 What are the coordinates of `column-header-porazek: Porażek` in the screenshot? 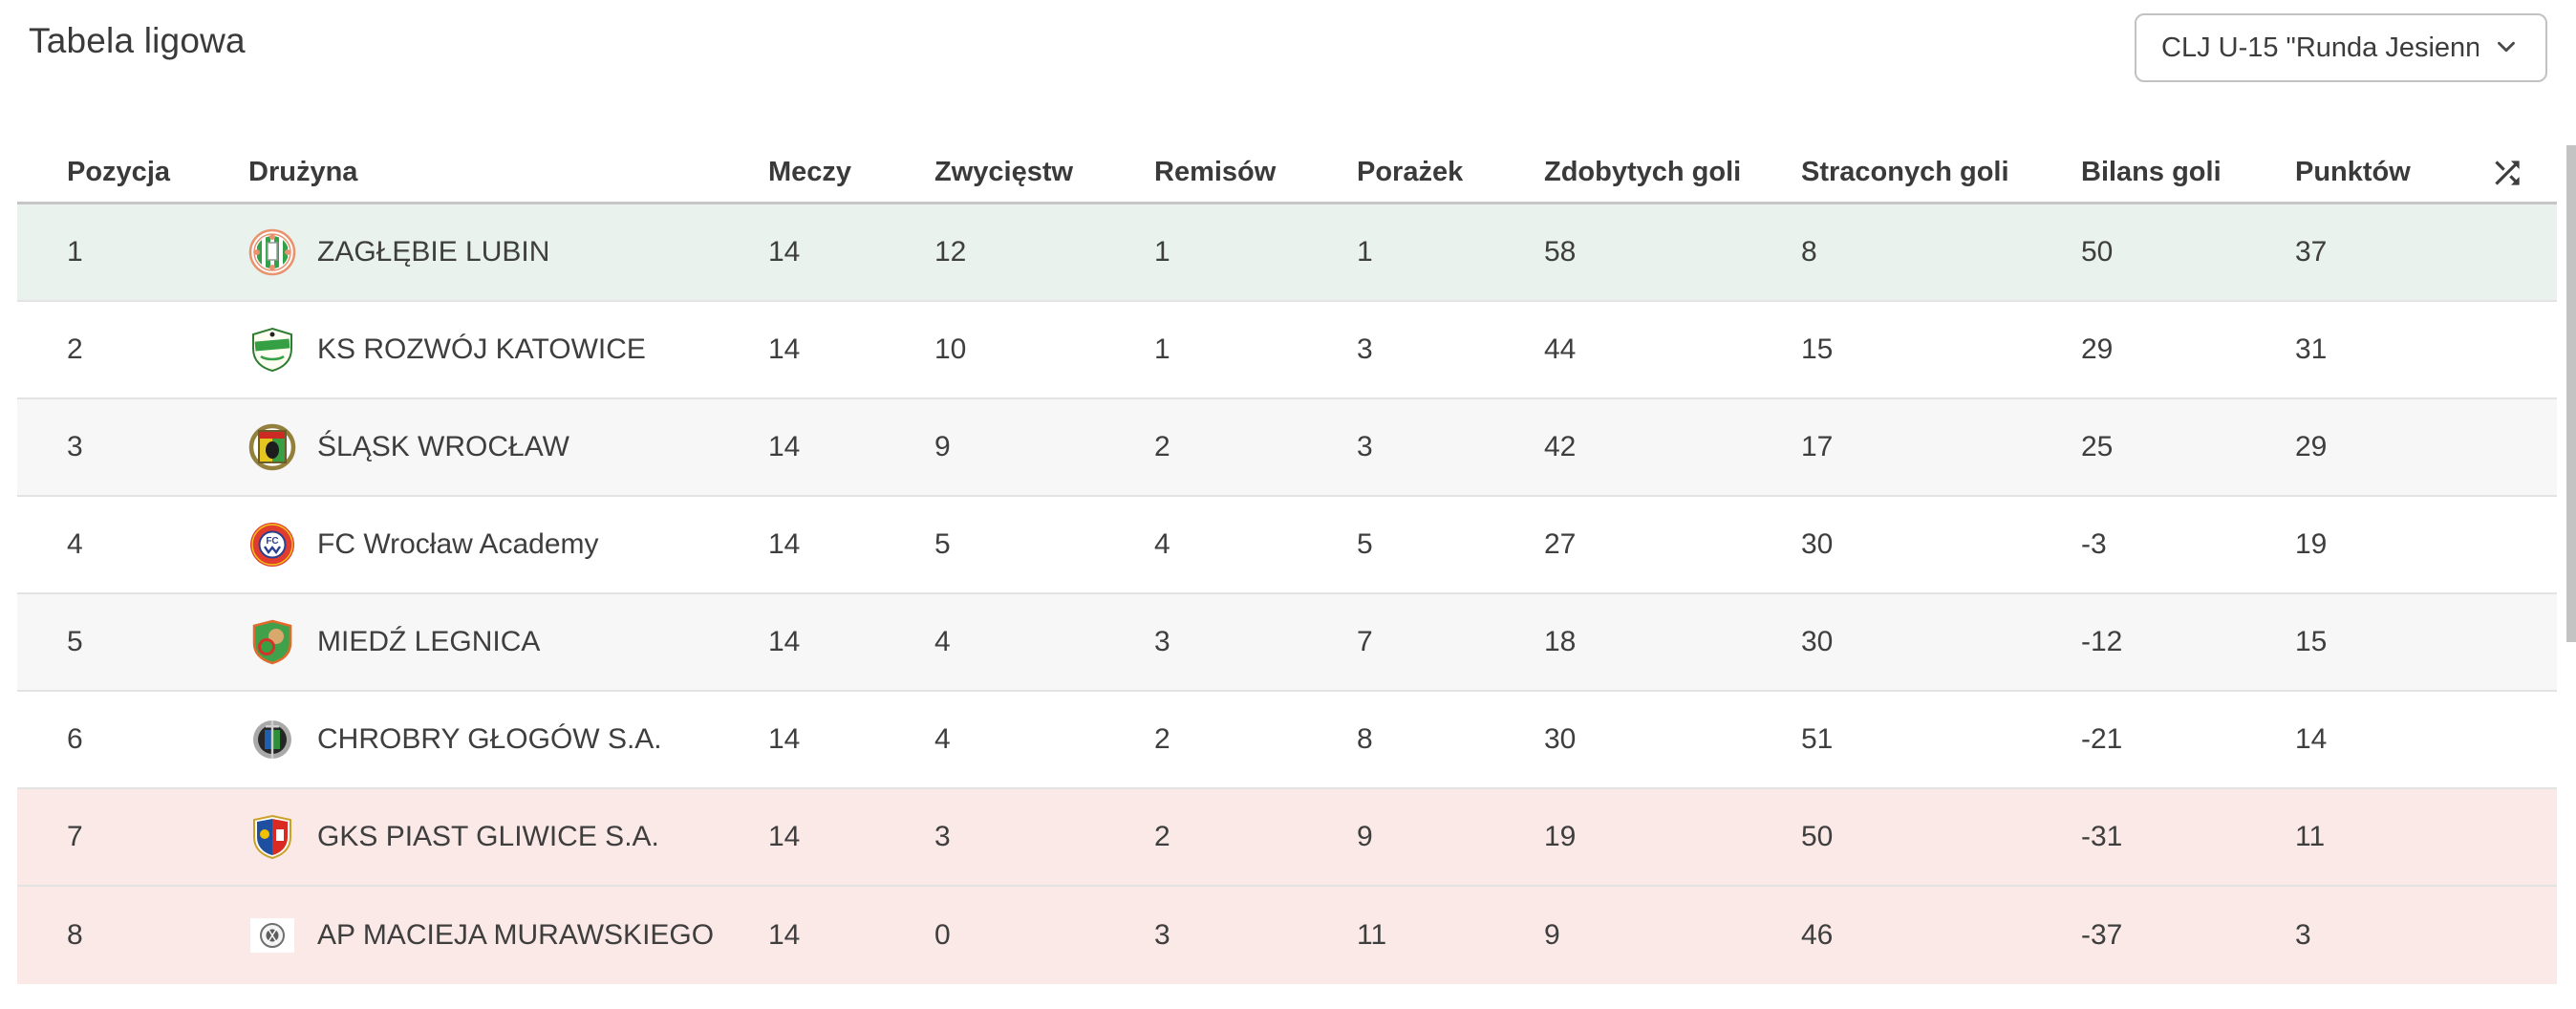 It's located at (1410, 172).